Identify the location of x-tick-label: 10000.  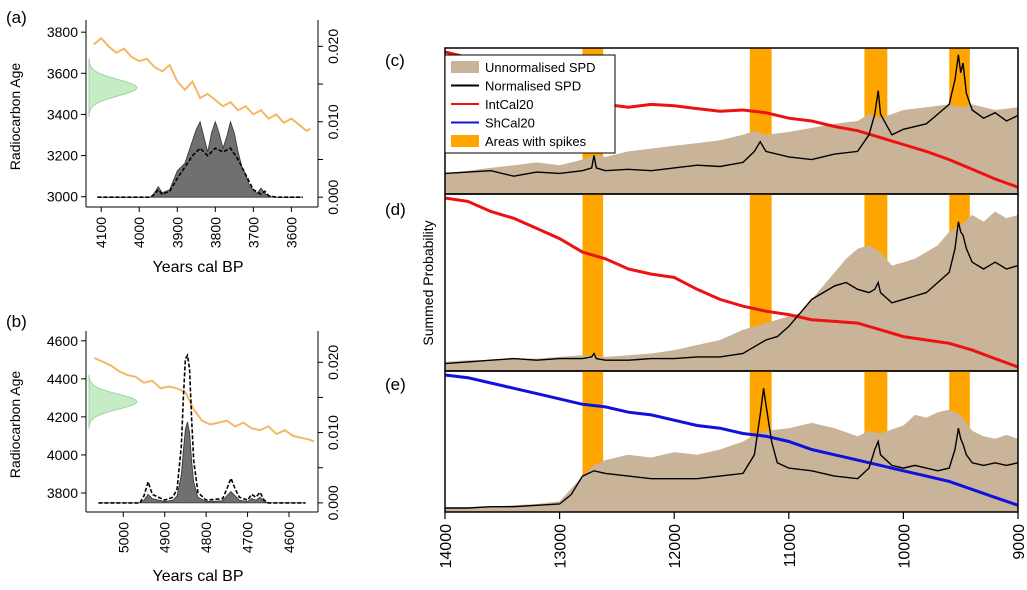
(904, 546).